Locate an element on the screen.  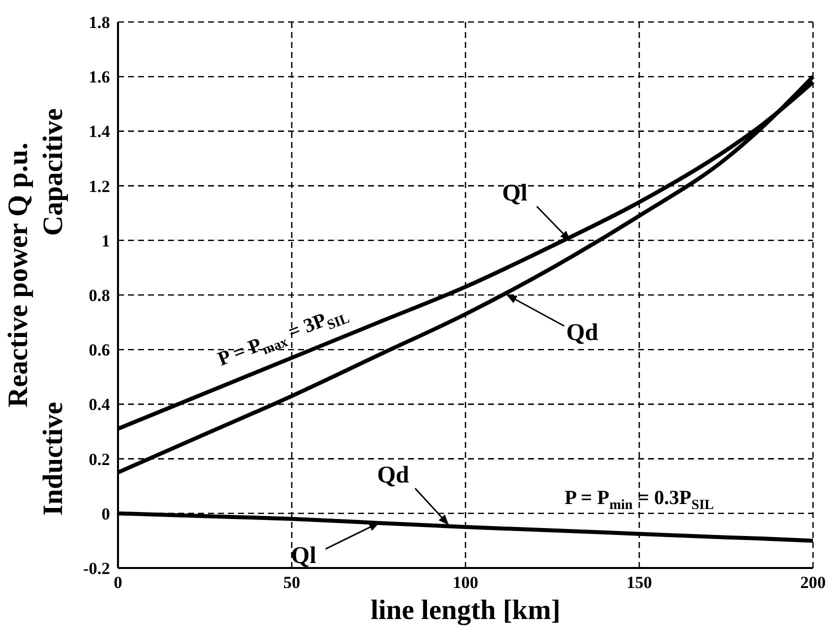
text: Capacitive is located at coordinates (53, 172).